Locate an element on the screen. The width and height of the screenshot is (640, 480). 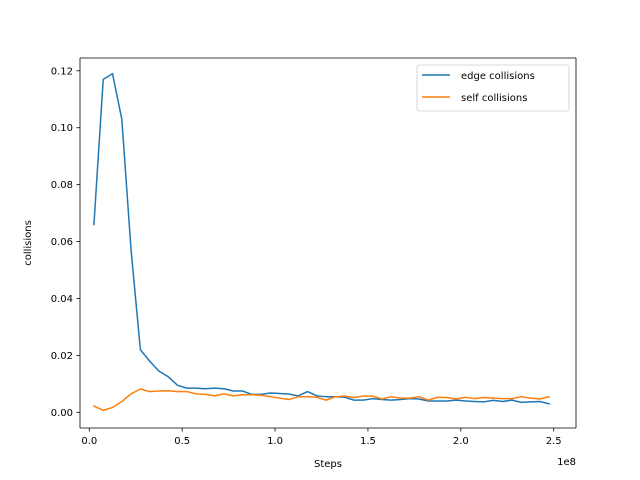
legend-label-self-collisions: self collisions is located at coordinates (494, 98).